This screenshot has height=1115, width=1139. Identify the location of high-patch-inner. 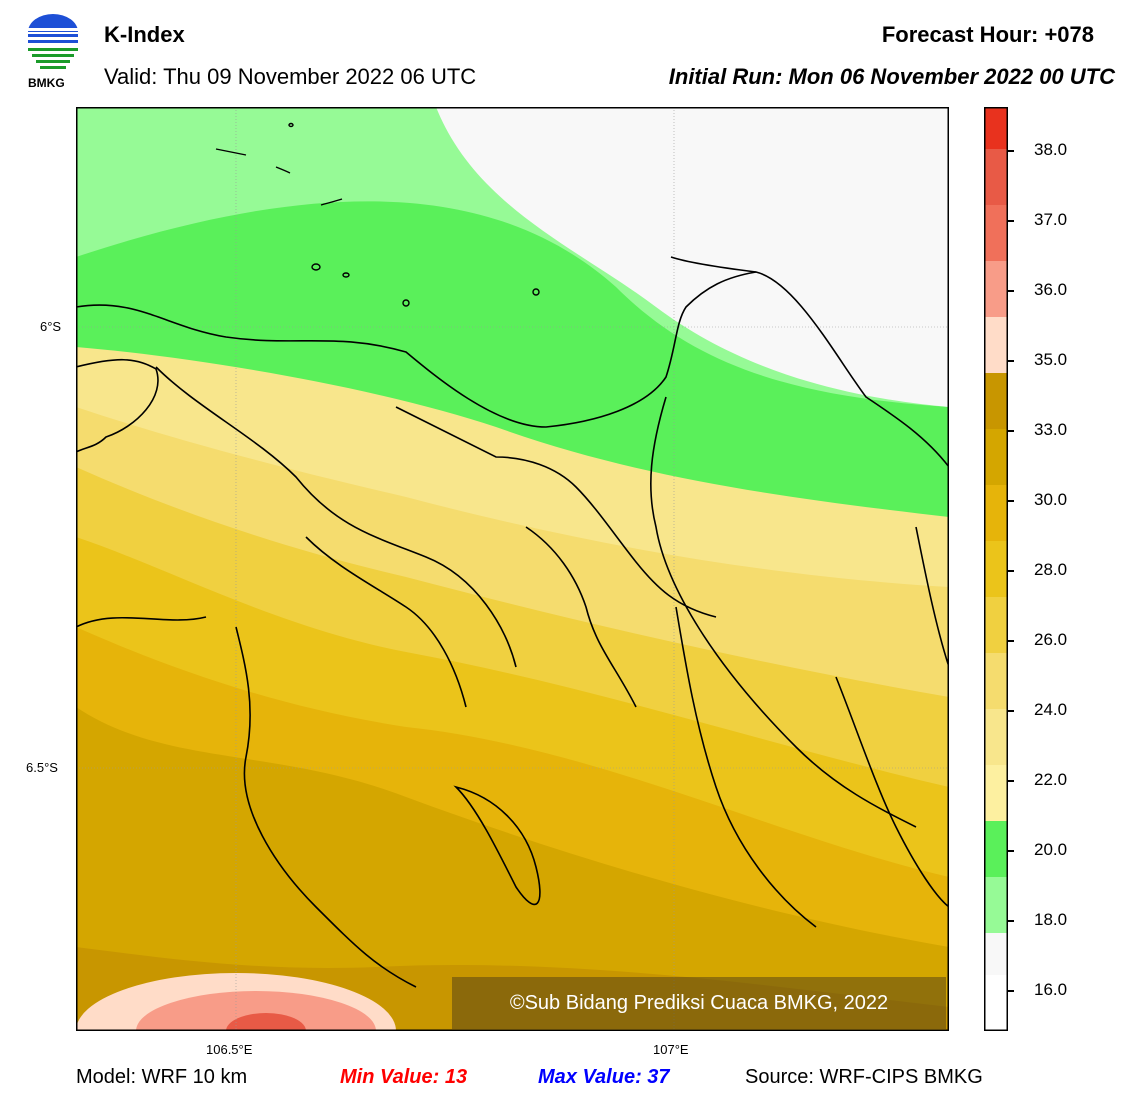
(266, 1022).